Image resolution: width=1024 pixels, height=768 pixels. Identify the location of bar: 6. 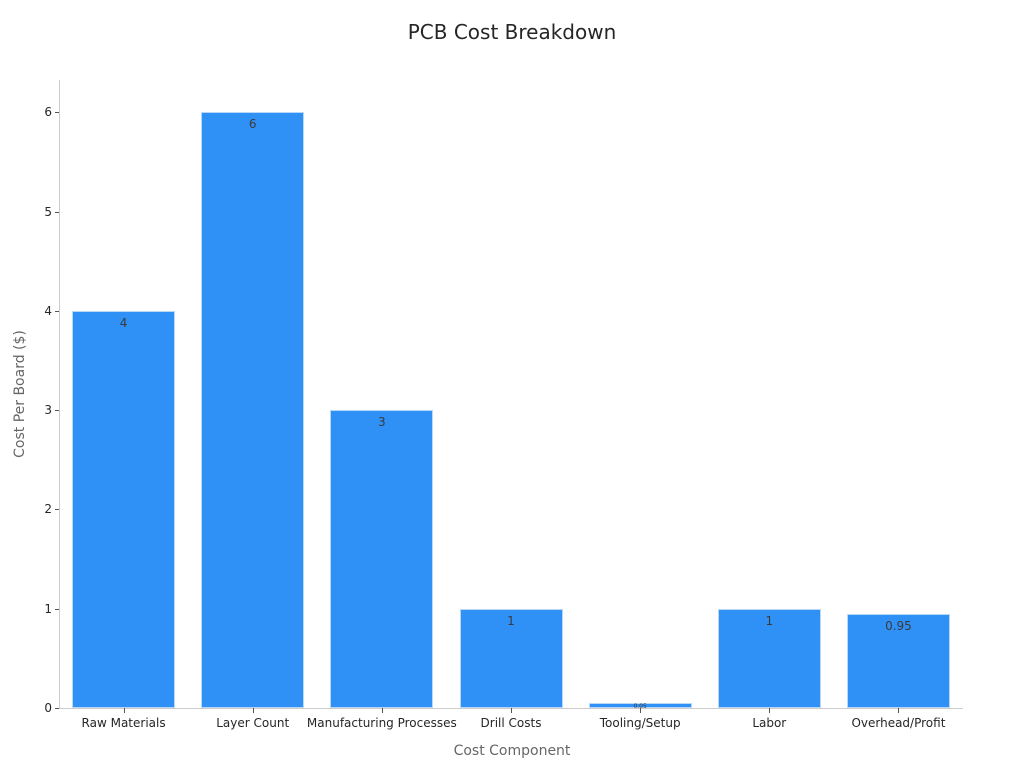
(253, 410).